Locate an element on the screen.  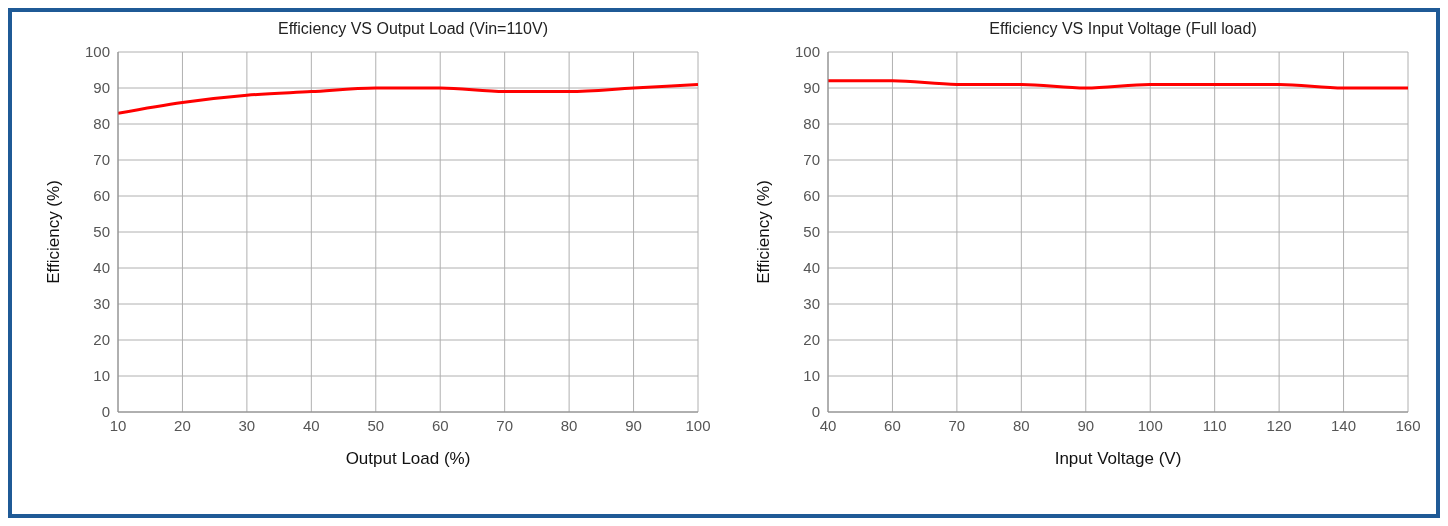
x-tick-label: 160 is located at coordinates (1408, 425).